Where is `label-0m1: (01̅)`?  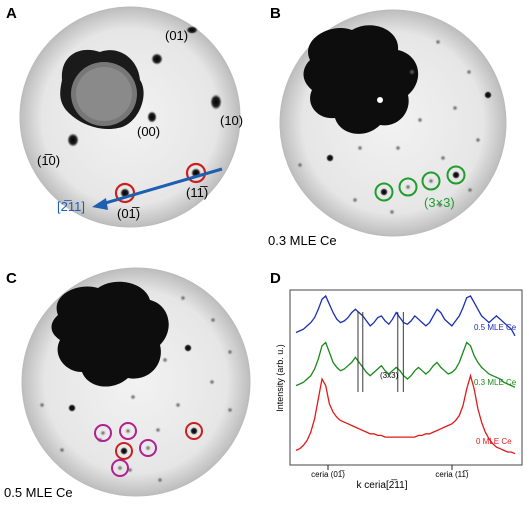 label-0m1: (01̅) is located at coordinates (128, 213).